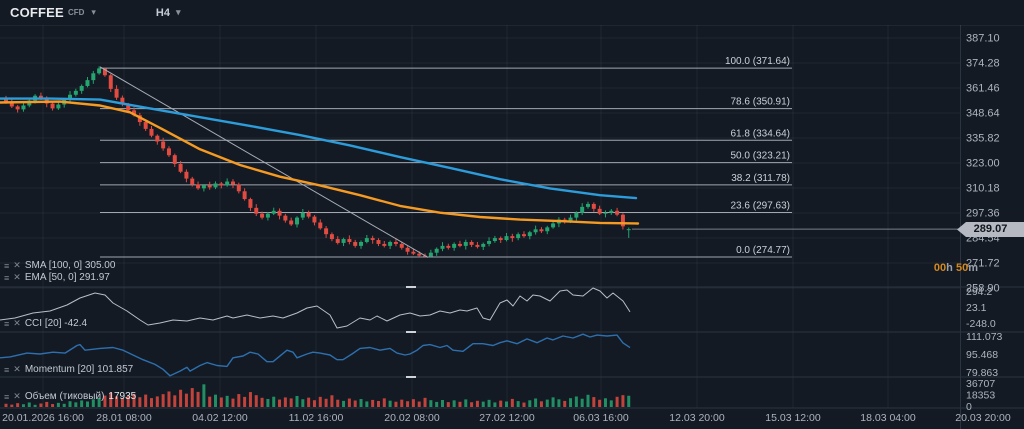 The height and width of the screenshot is (429, 1024). I want to click on fib-level-label: 0.0 (274.77), so click(763, 250).